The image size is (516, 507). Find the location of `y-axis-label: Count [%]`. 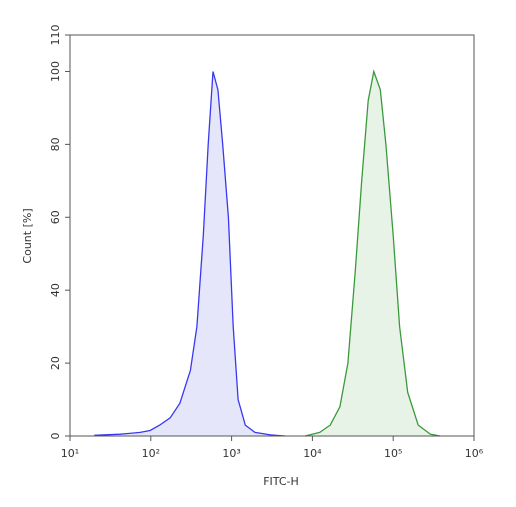

y-axis-label: Count [%] is located at coordinates (27, 235).